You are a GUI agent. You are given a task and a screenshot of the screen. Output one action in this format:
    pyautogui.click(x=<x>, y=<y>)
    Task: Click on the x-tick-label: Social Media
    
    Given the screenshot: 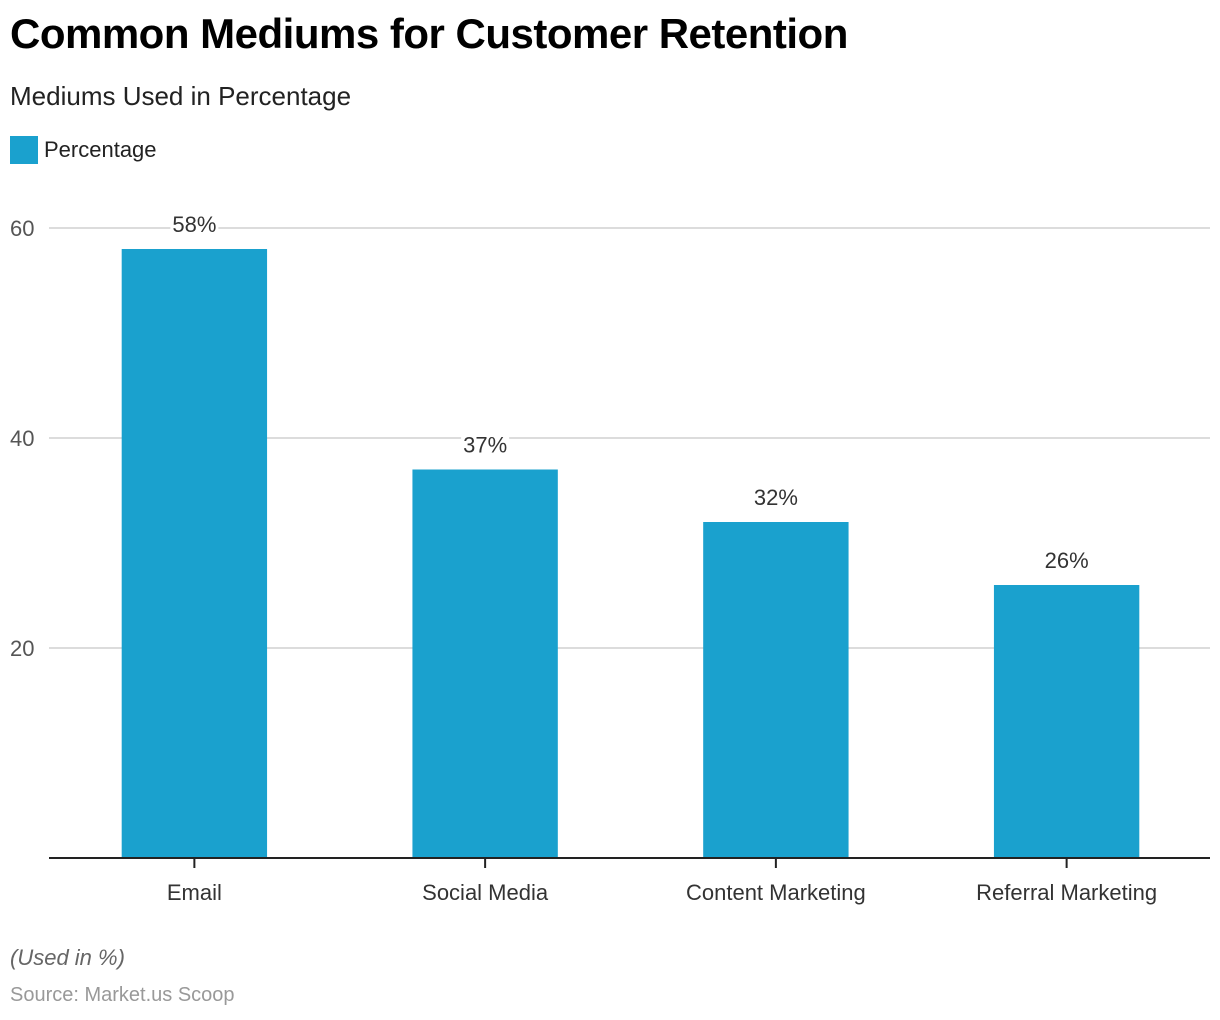 What is the action you would take?
    pyautogui.click(x=485, y=892)
    